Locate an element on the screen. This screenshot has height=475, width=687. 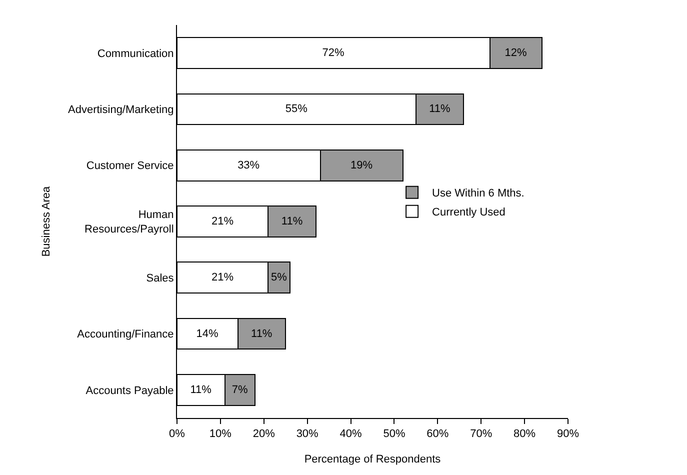
x-tick-label: 50% is located at coordinates (394, 434).